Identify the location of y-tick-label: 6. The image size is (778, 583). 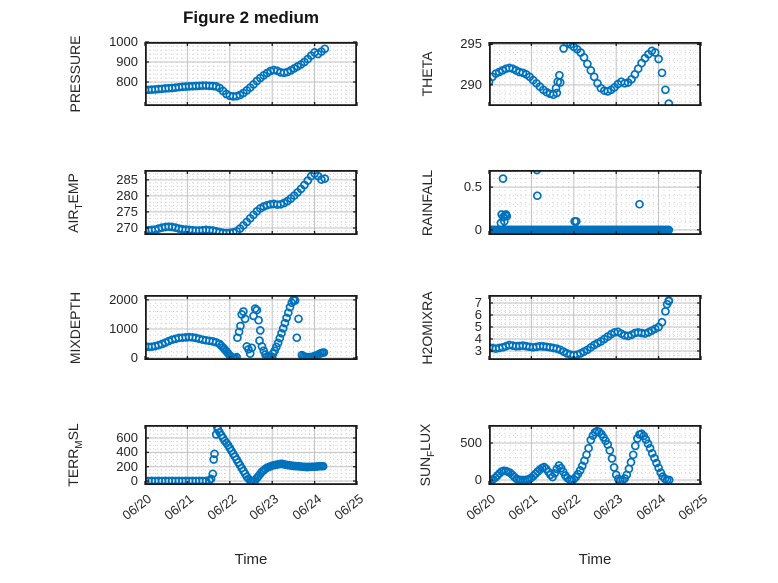
(478, 315).